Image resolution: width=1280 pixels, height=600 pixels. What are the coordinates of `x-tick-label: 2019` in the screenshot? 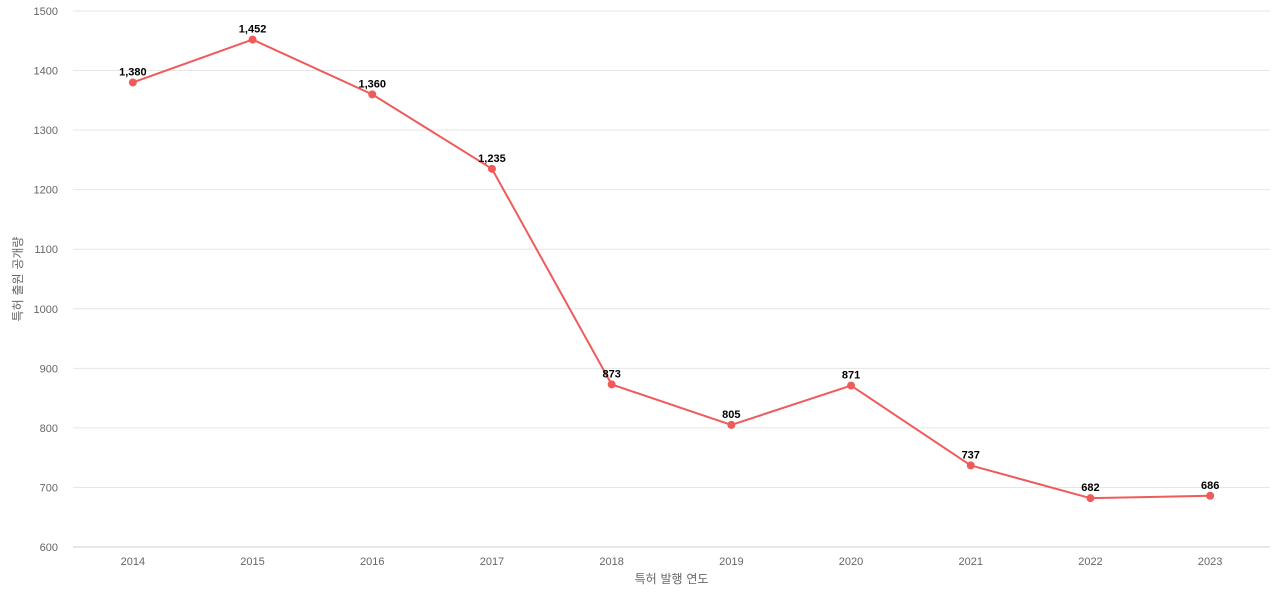 It's located at (731, 562).